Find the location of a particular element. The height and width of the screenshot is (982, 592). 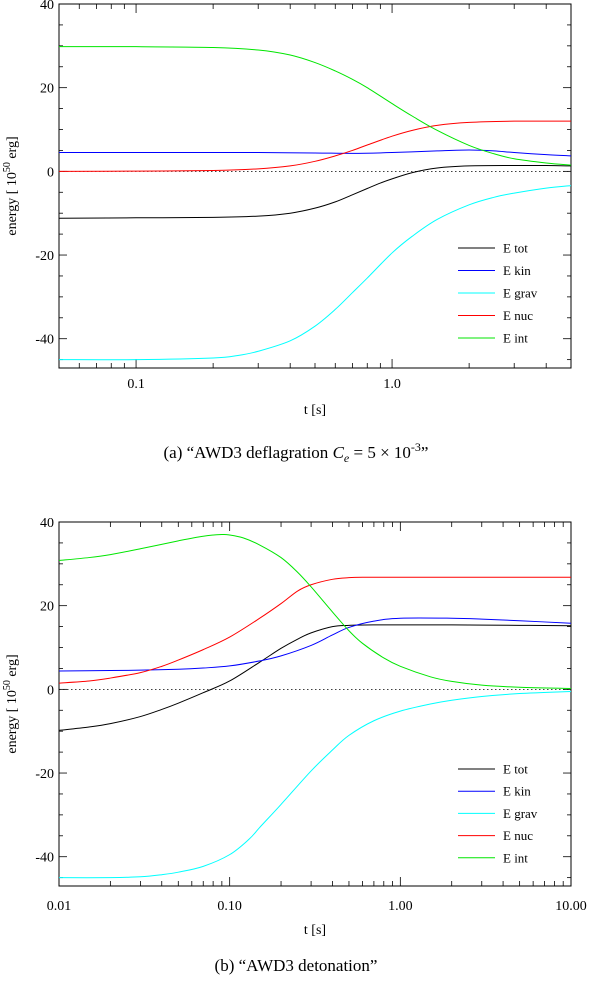

caption-text: “AWD3 deflagration is located at coordinates (260, 452).